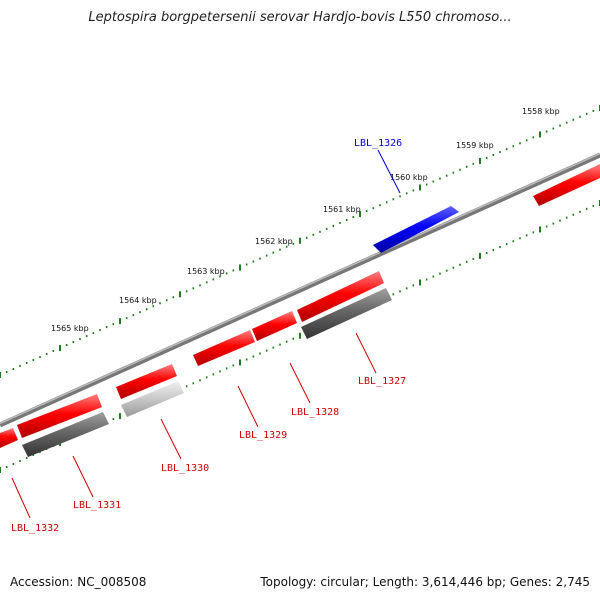 This screenshot has width=600, height=600. Describe the element at coordinates (138, 300) in the screenshot. I see `ruler-label: 1564 kbp` at that location.